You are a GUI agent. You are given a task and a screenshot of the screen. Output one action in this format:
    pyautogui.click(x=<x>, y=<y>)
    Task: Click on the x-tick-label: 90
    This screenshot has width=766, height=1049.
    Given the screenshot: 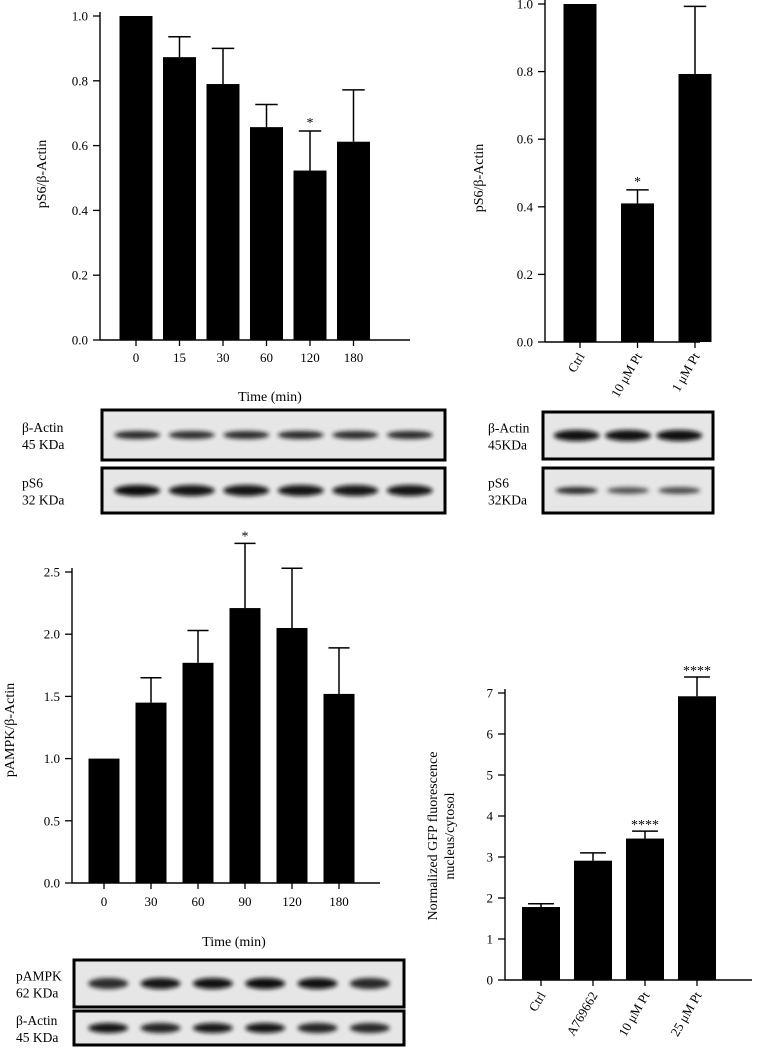 What is the action you would take?
    pyautogui.click(x=245, y=901)
    